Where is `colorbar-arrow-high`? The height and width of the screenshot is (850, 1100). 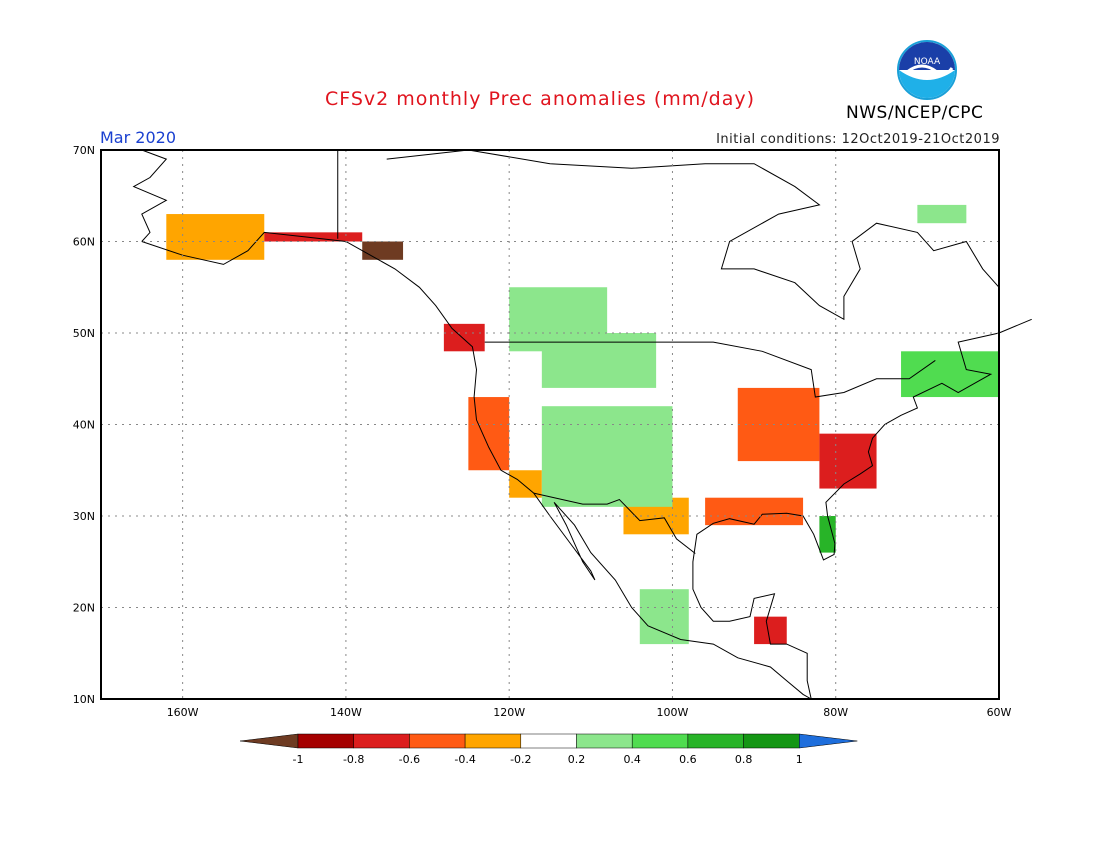
colorbar-arrow-high is located at coordinates (828, 741).